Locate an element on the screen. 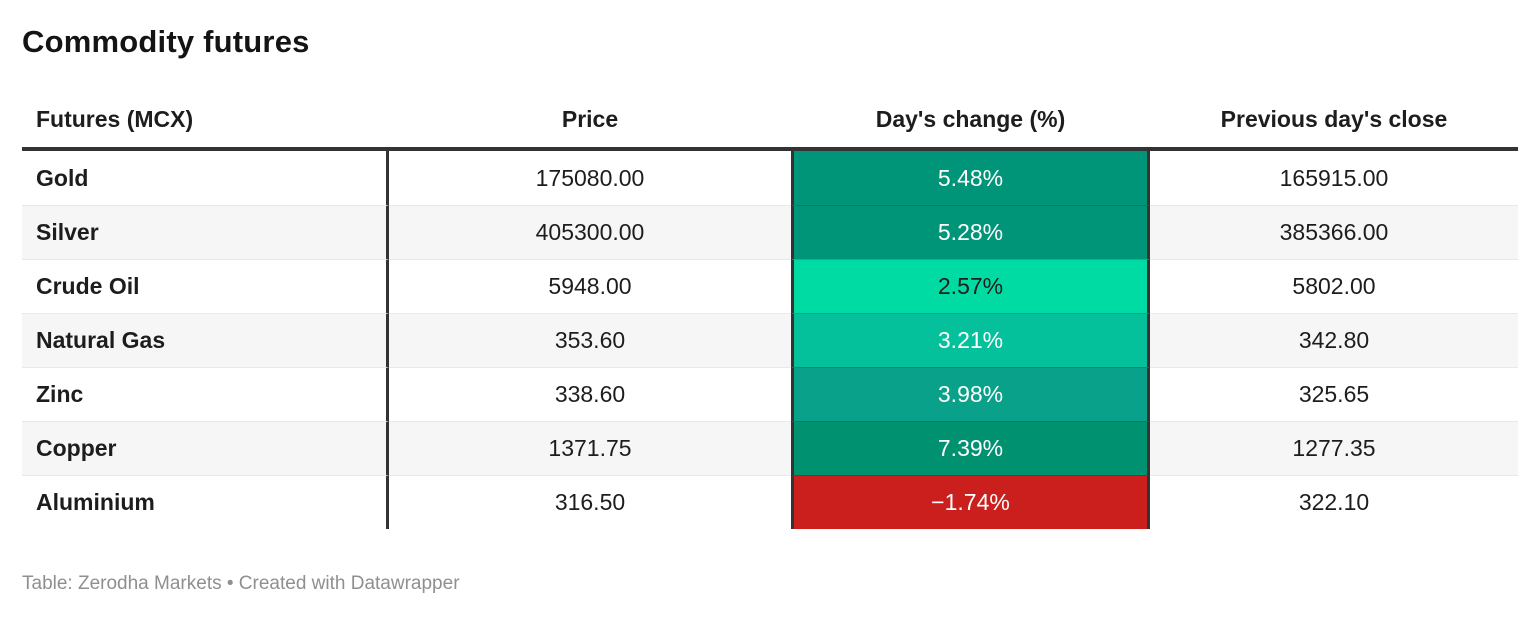 Image resolution: width=1540 pixels, height=644 pixels. price-cell: 353.60 is located at coordinates (590, 340).